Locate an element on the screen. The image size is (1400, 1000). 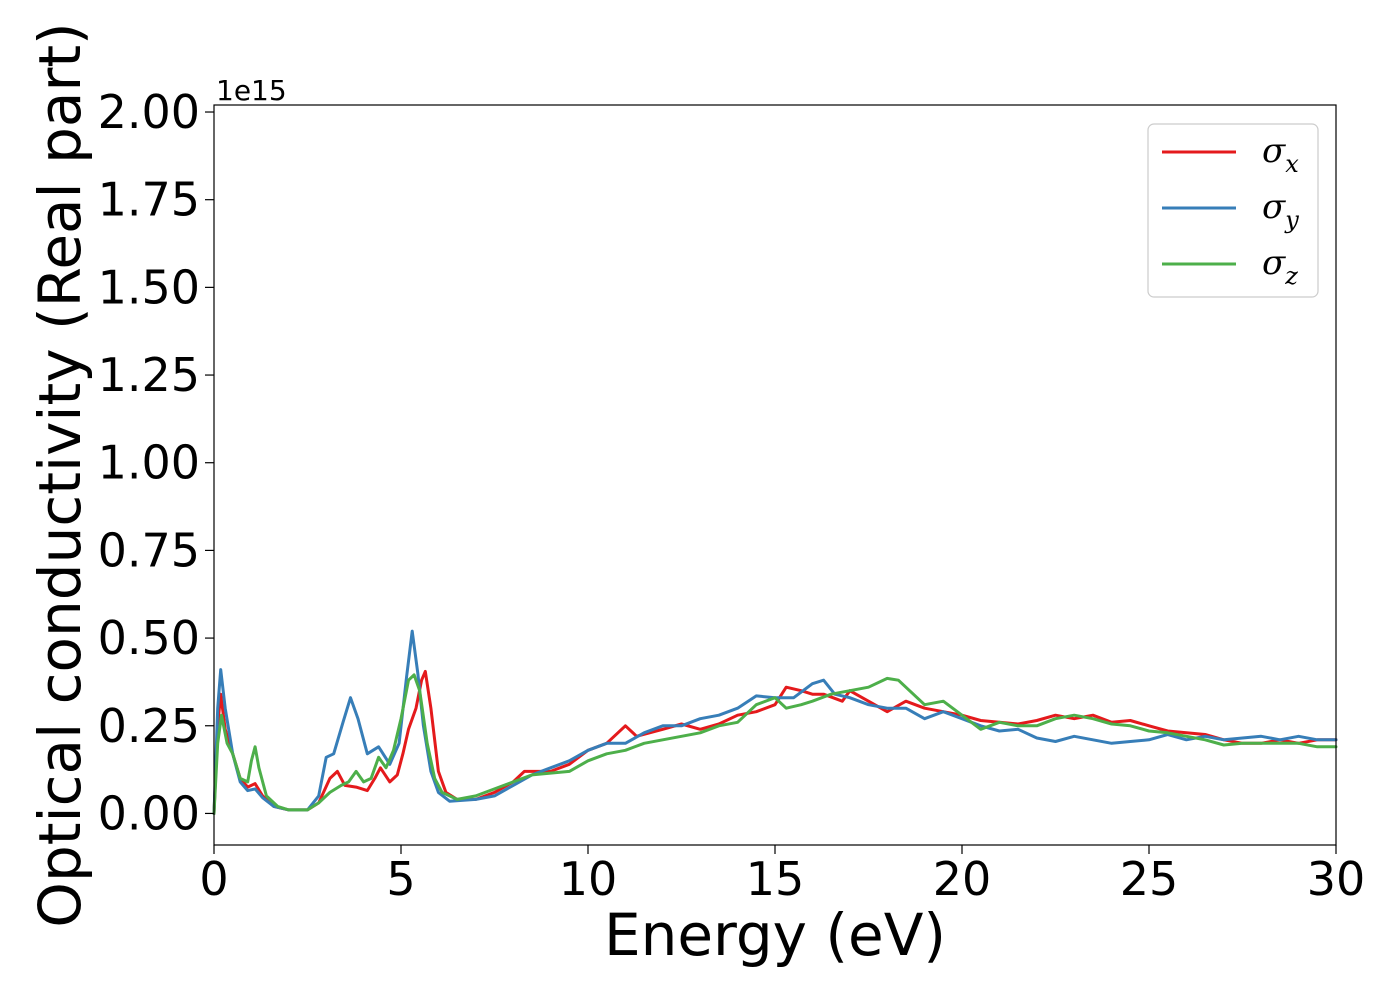
series-line-y is located at coordinates (775, 722).